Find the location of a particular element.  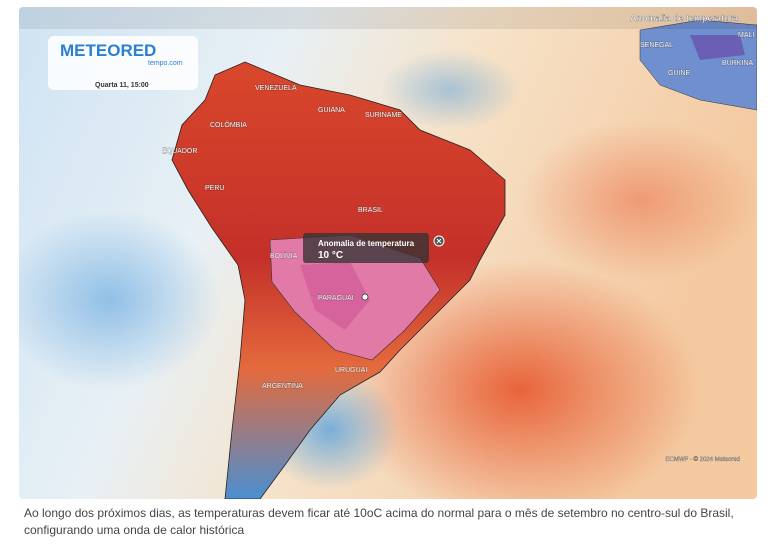

country-label: BRASIL is located at coordinates (370, 210).